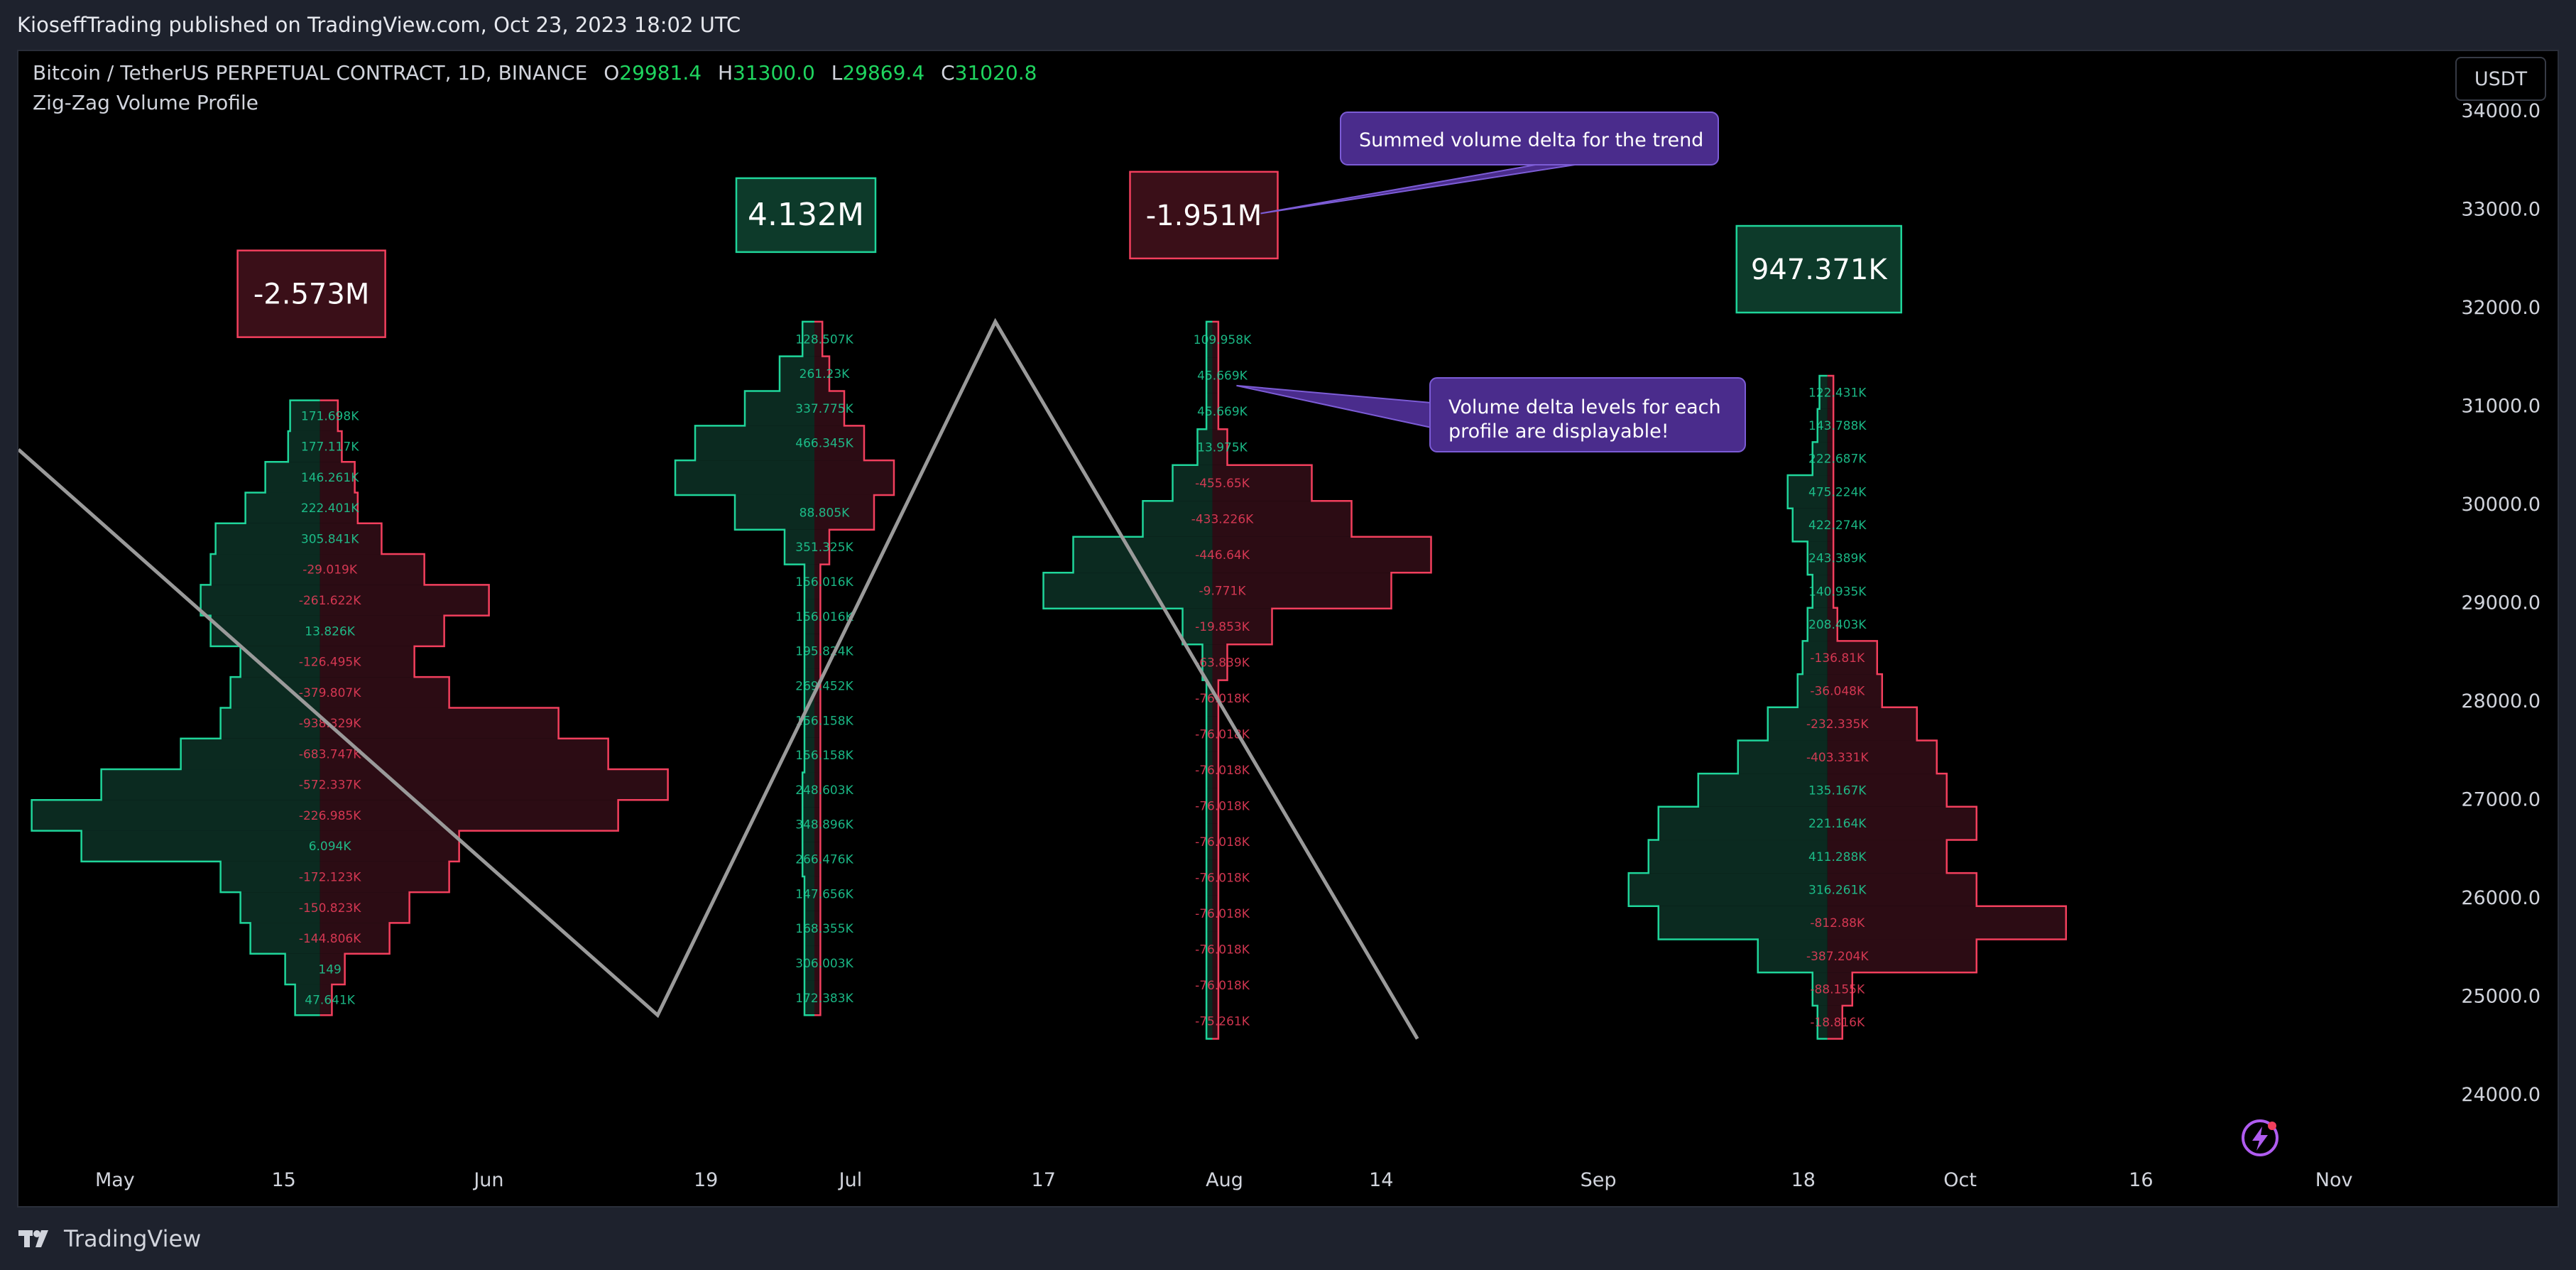 The image size is (2576, 1270). I want to click on indicator-legend: Zig-Zag Volume Profile, so click(145, 102).